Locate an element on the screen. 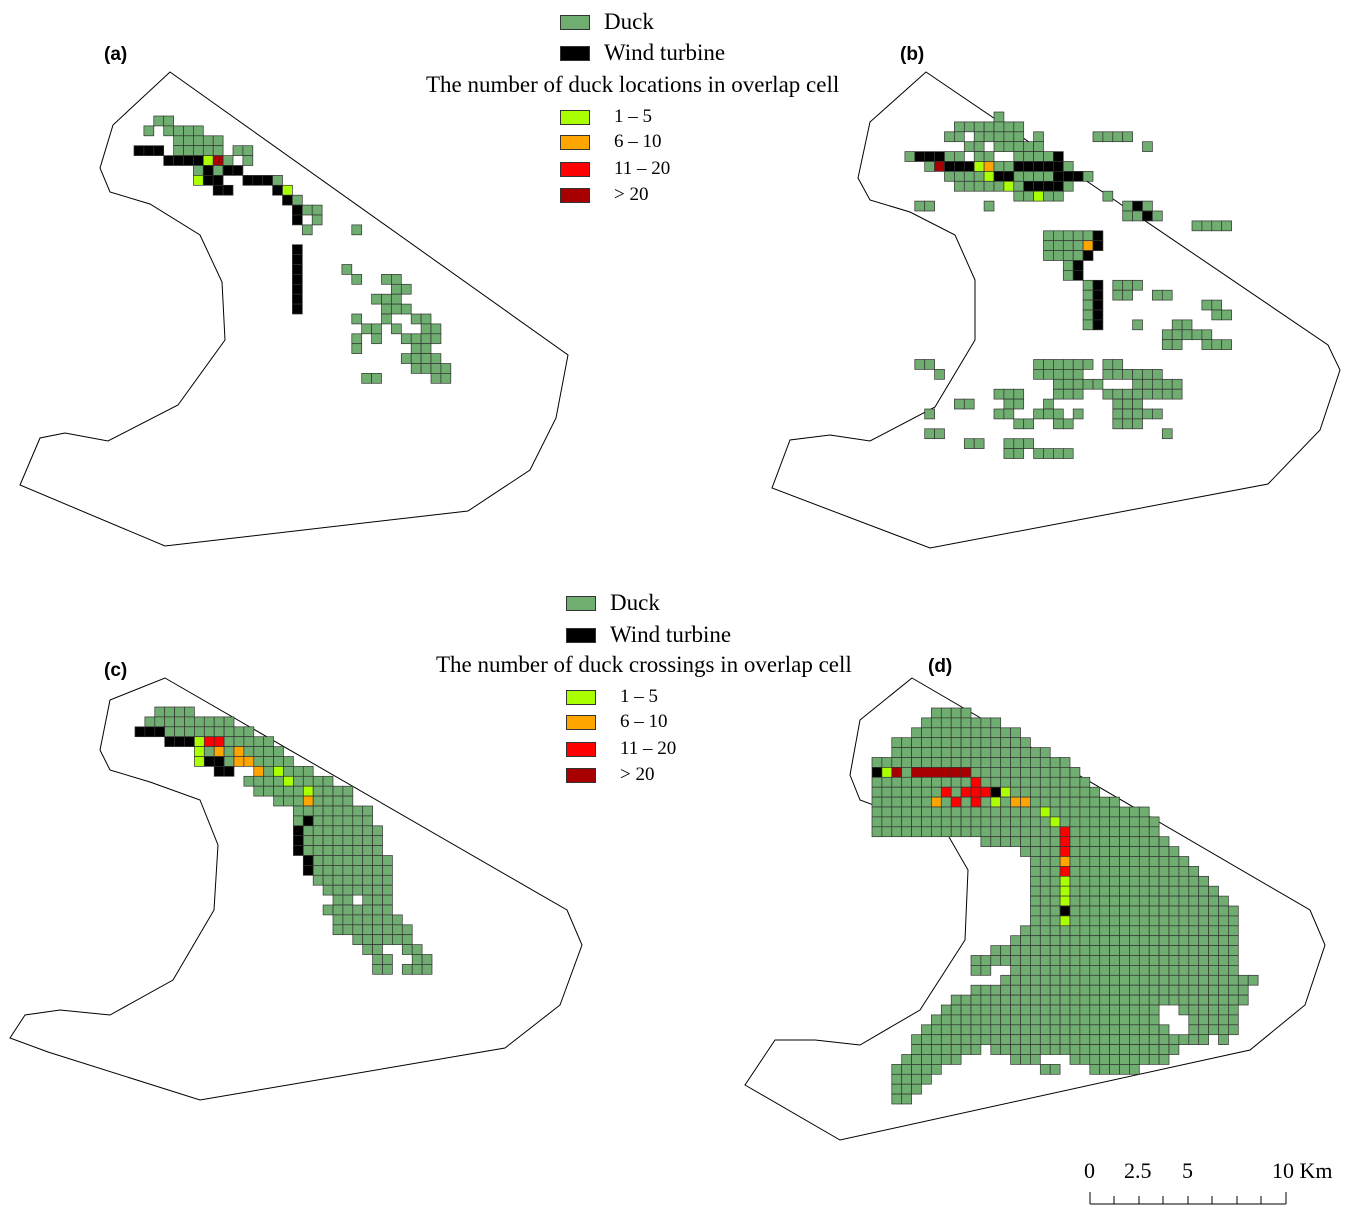  duck-swatch is located at coordinates (581, 603).